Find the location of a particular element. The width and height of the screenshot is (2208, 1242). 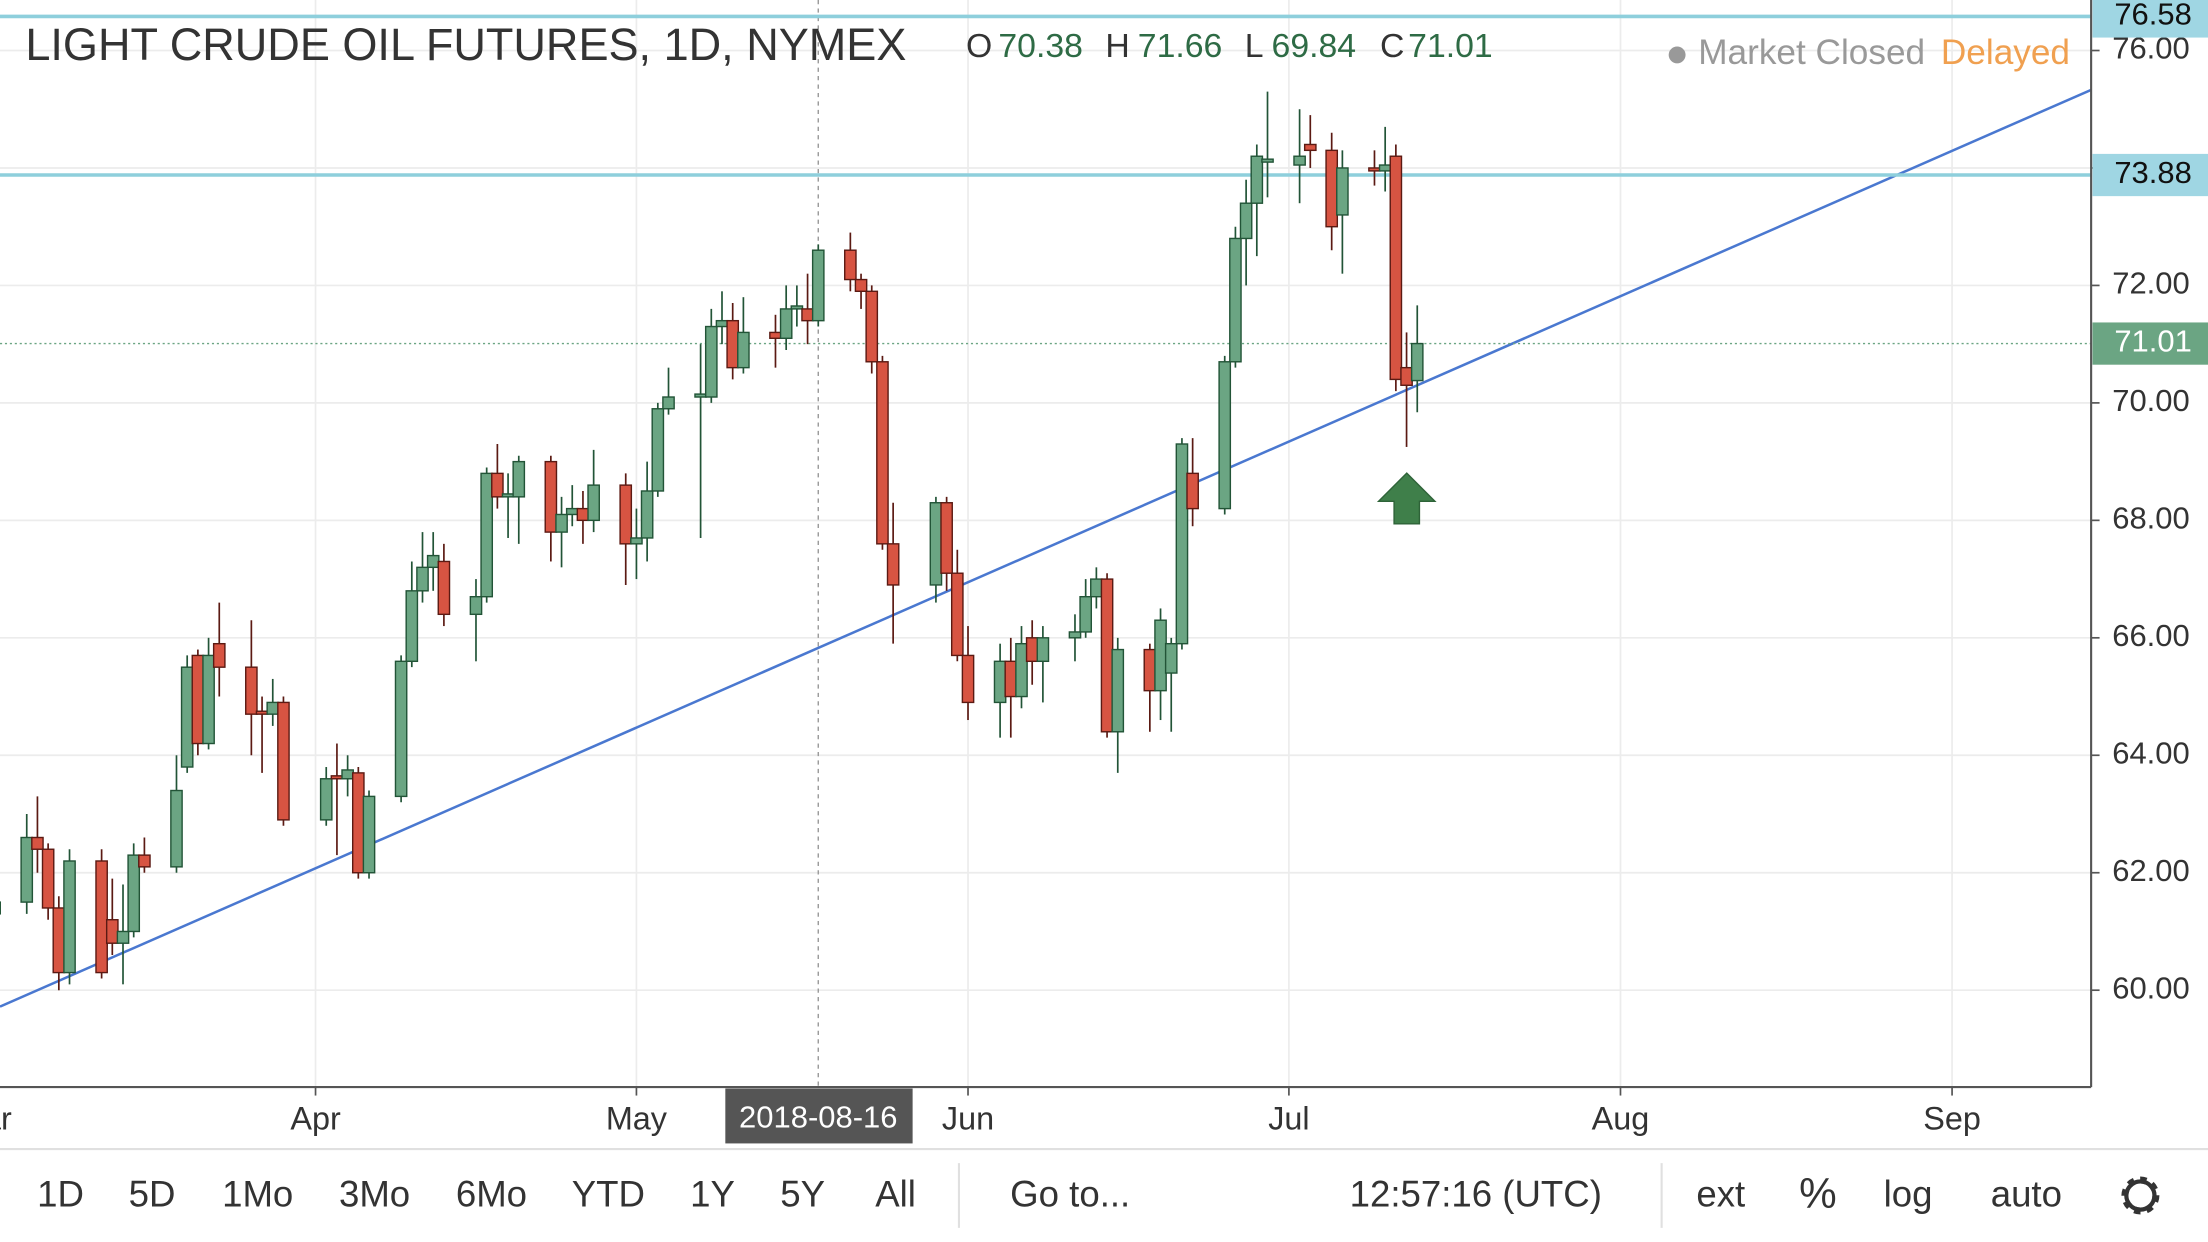

range-button: All is located at coordinates (895, 1194).